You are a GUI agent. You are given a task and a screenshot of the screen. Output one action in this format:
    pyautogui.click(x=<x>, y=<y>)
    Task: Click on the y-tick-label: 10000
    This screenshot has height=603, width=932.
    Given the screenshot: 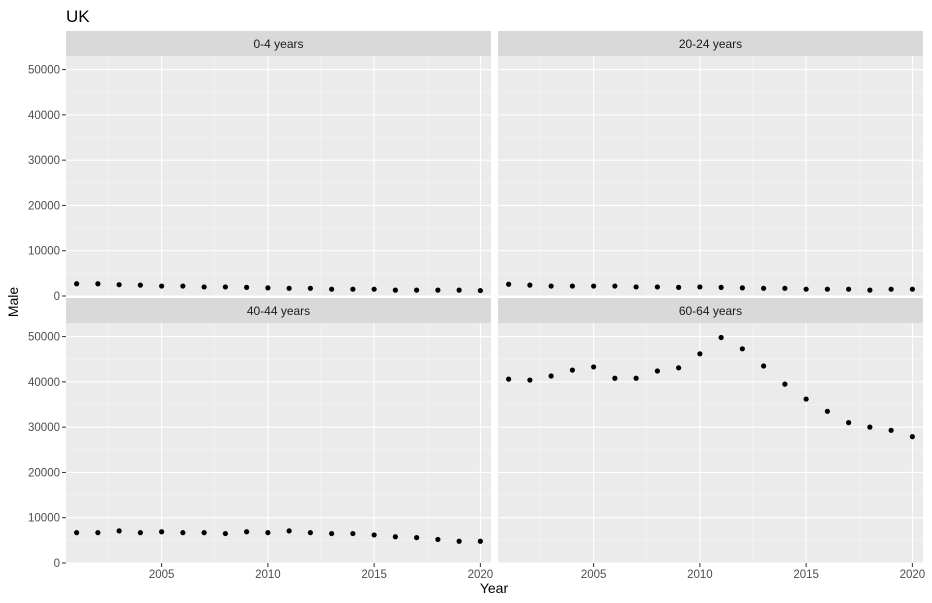 What is the action you would take?
    pyautogui.click(x=44, y=519)
    